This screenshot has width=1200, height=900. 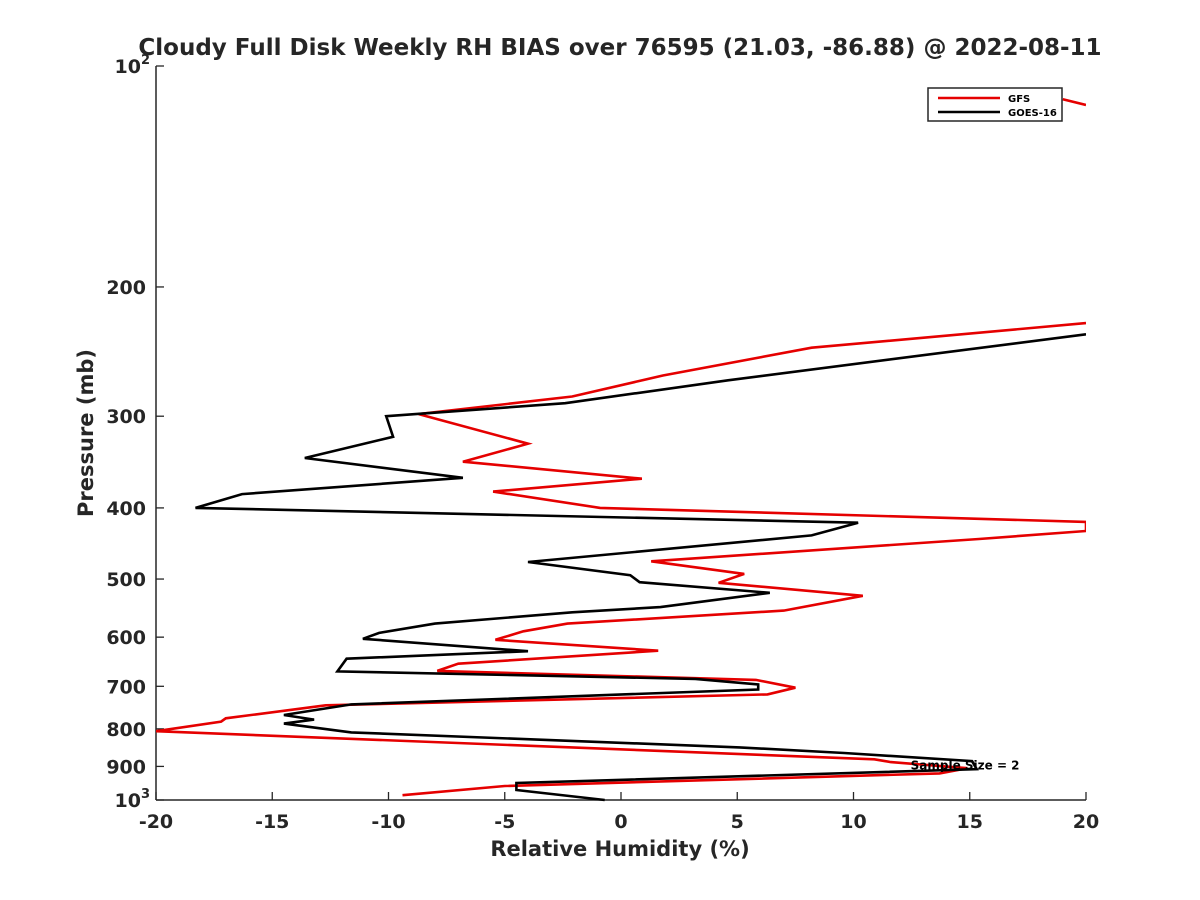 I want to click on y-tick-label: 800, so click(x=126, y=730).